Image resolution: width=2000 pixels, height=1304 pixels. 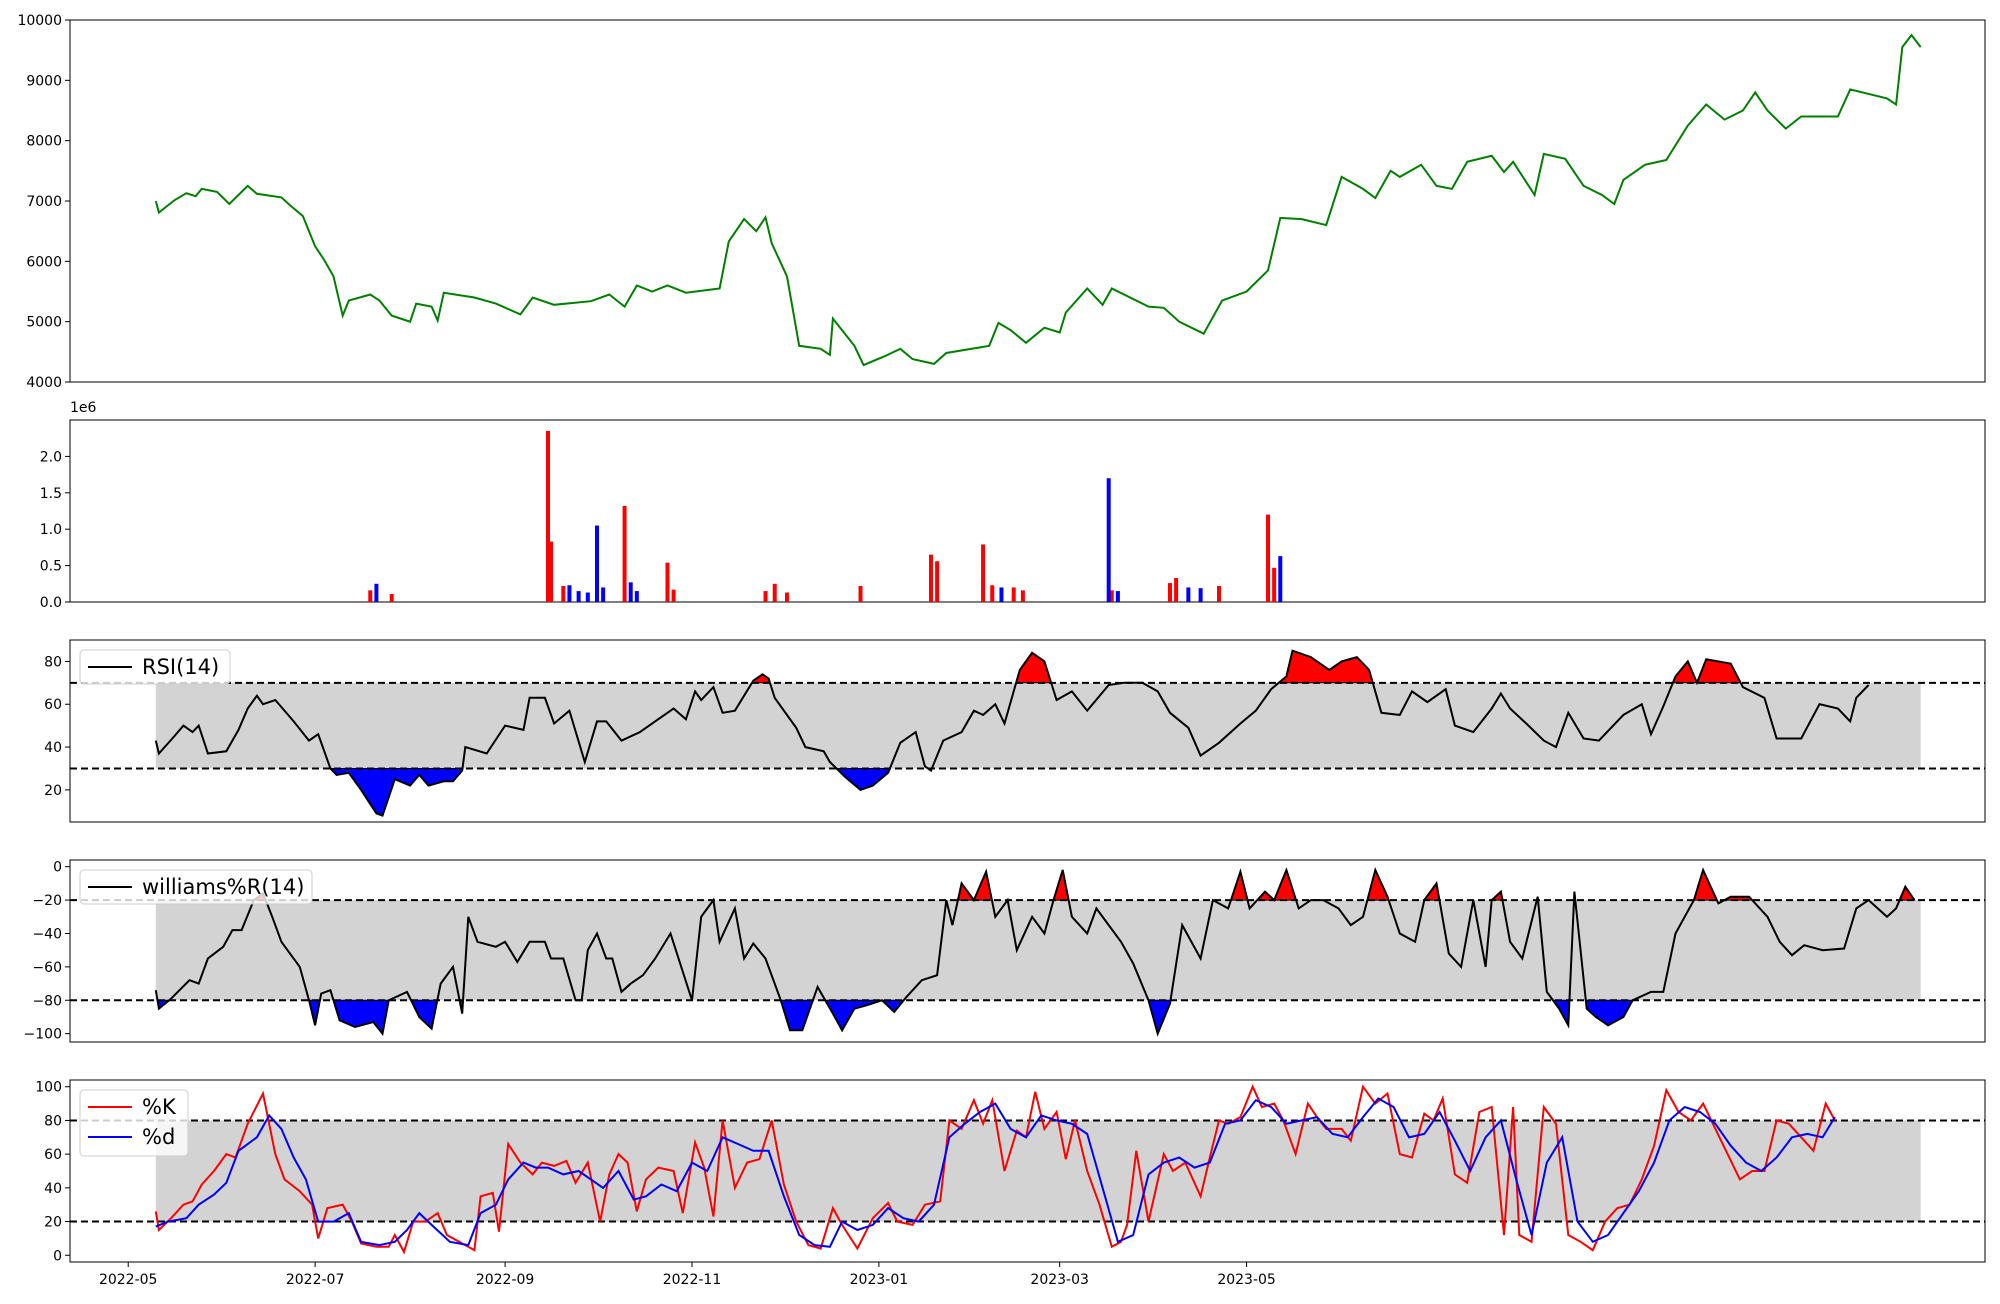 What do you see at coordinates (83, 408) in the screenshot?
I see `y-offset-label: 1e6` at bounding box center [83, 408].